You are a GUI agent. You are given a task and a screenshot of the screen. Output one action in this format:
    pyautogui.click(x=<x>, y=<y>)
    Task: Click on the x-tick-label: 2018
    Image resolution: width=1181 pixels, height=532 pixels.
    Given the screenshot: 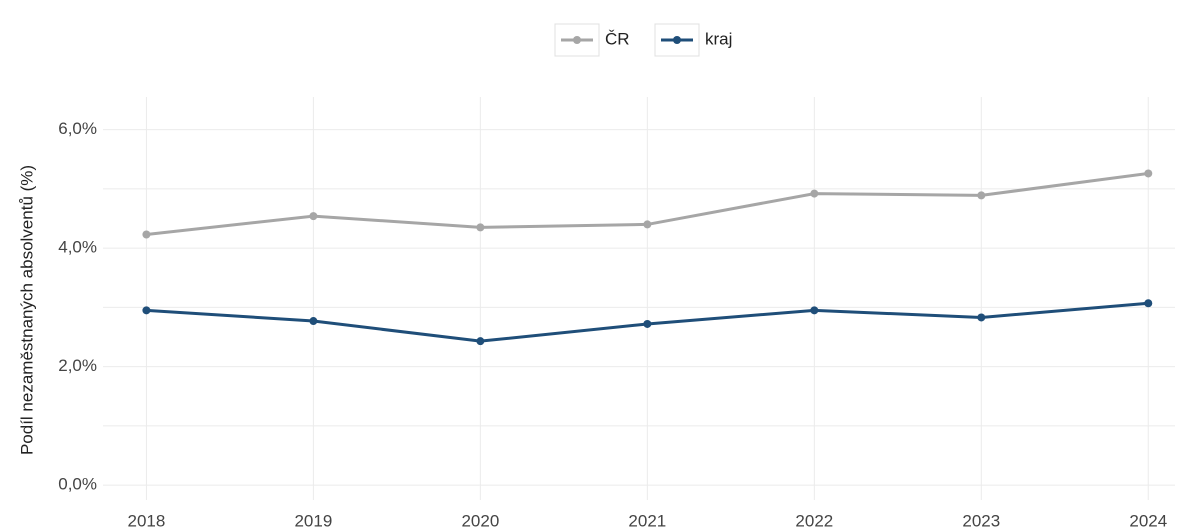 What is the action you would take?
    pyautogui.click(x=147, y=520)
    